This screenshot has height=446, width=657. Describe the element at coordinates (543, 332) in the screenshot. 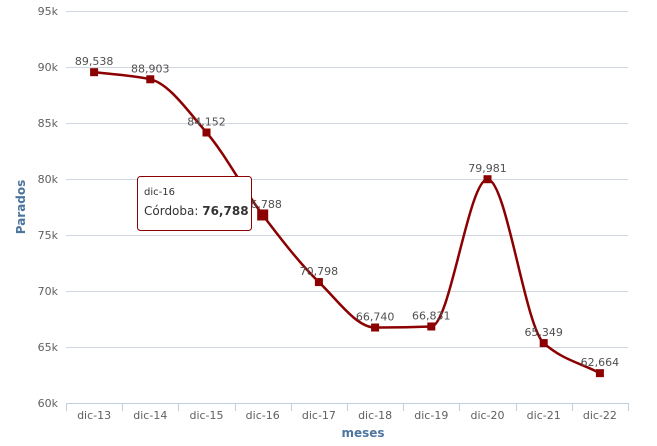

I see `data-label: 65,349` at that location.